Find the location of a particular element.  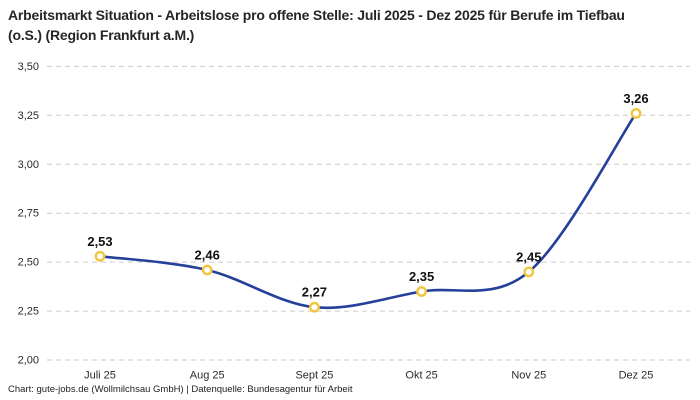

data-point-label: 2,27 is located at coordinates (314, 292).